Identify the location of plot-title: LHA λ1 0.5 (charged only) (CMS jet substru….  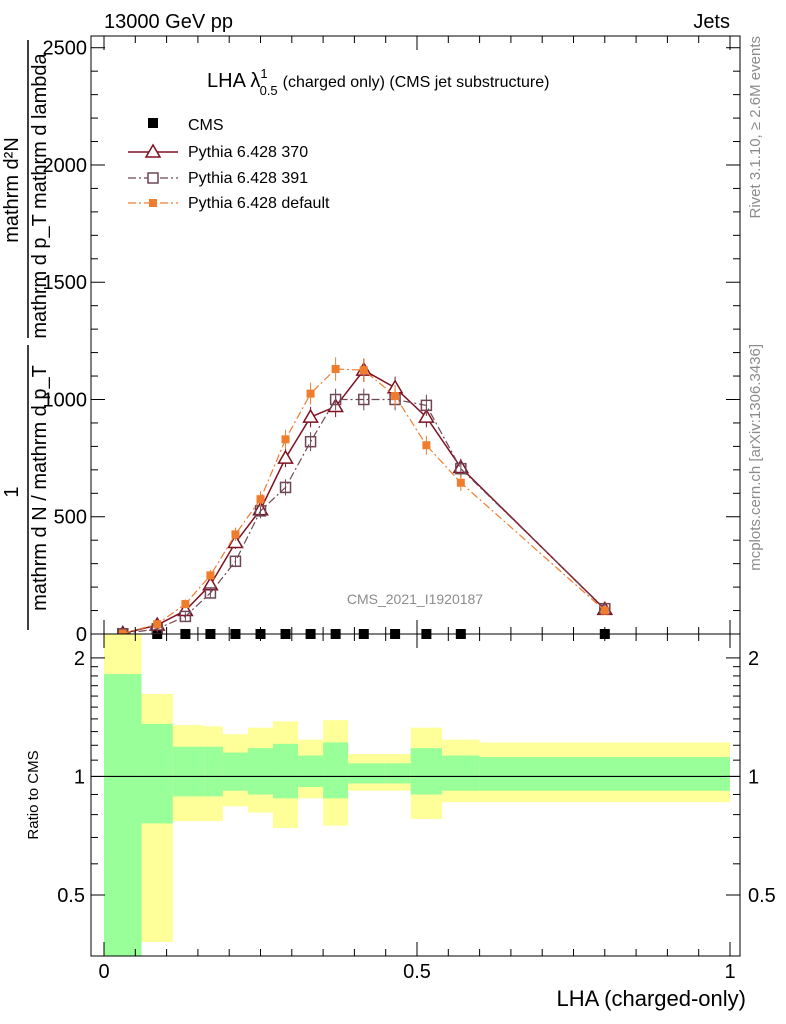
(378, 82).